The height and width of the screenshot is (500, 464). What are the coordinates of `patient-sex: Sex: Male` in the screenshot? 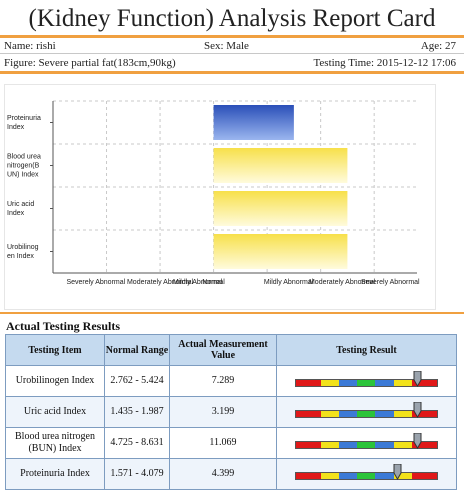 It's located at (226, 46).